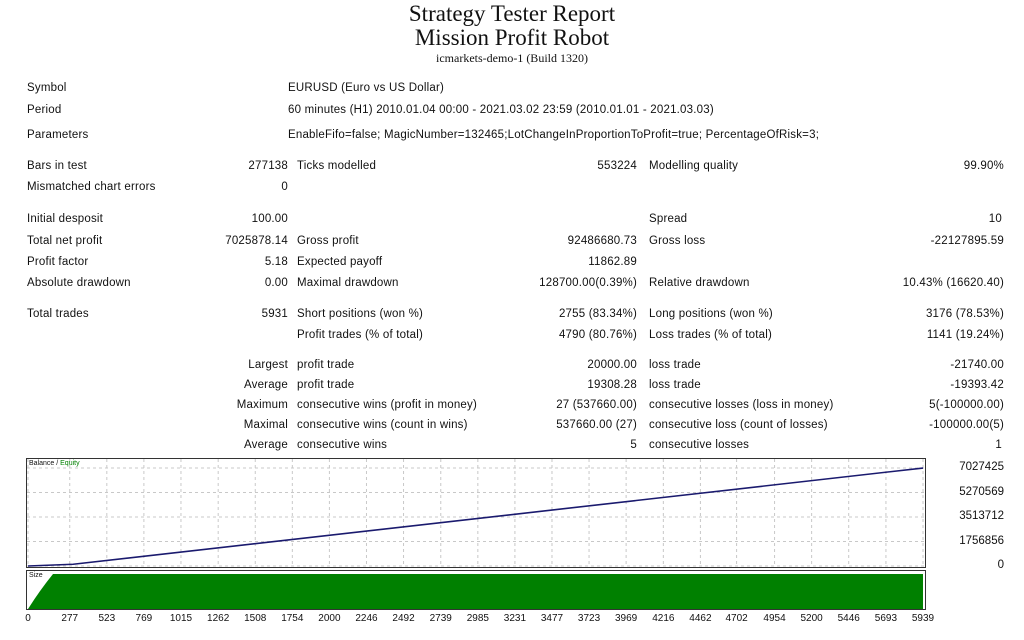 This screenshot has width=1024, height=640. What do you see at coordinates (328, 241) in the screenshot?
I see `gross-profit-label: Gross profit` at bounding box center [328, 241].